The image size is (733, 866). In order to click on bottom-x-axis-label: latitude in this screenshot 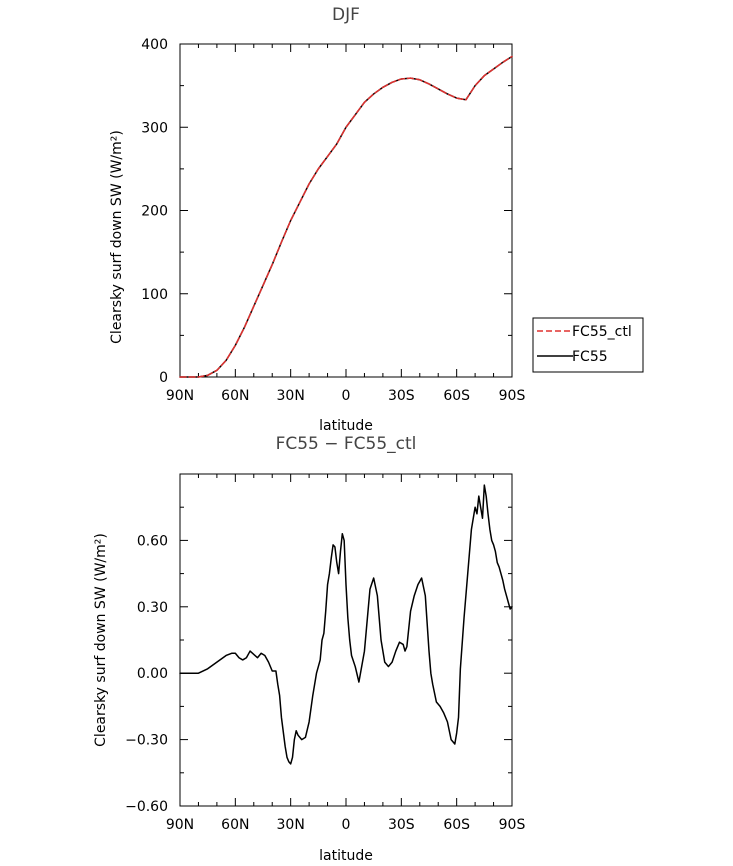, I will do `click(346, 856)`.